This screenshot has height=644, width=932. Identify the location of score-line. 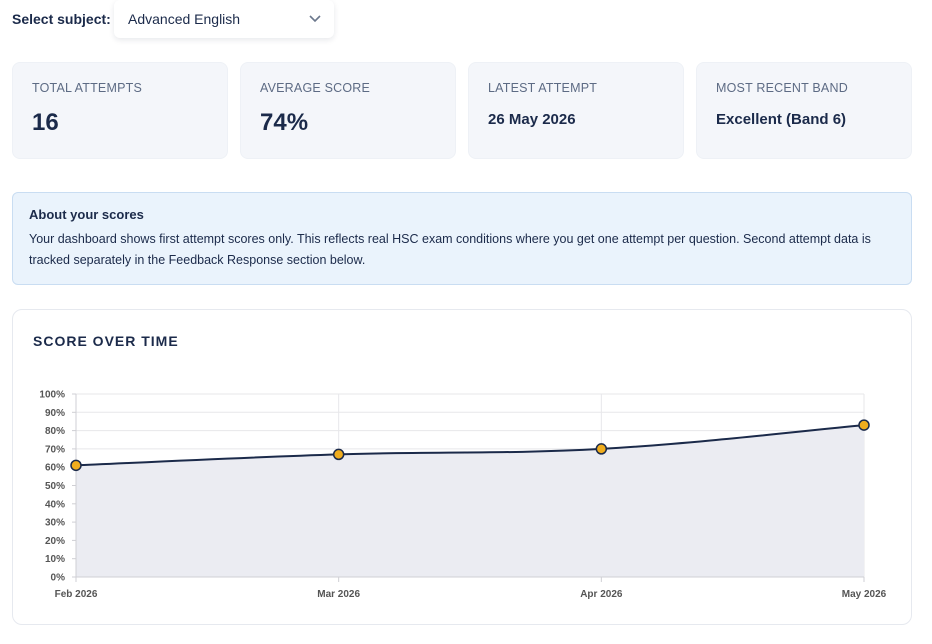
(470, 445).